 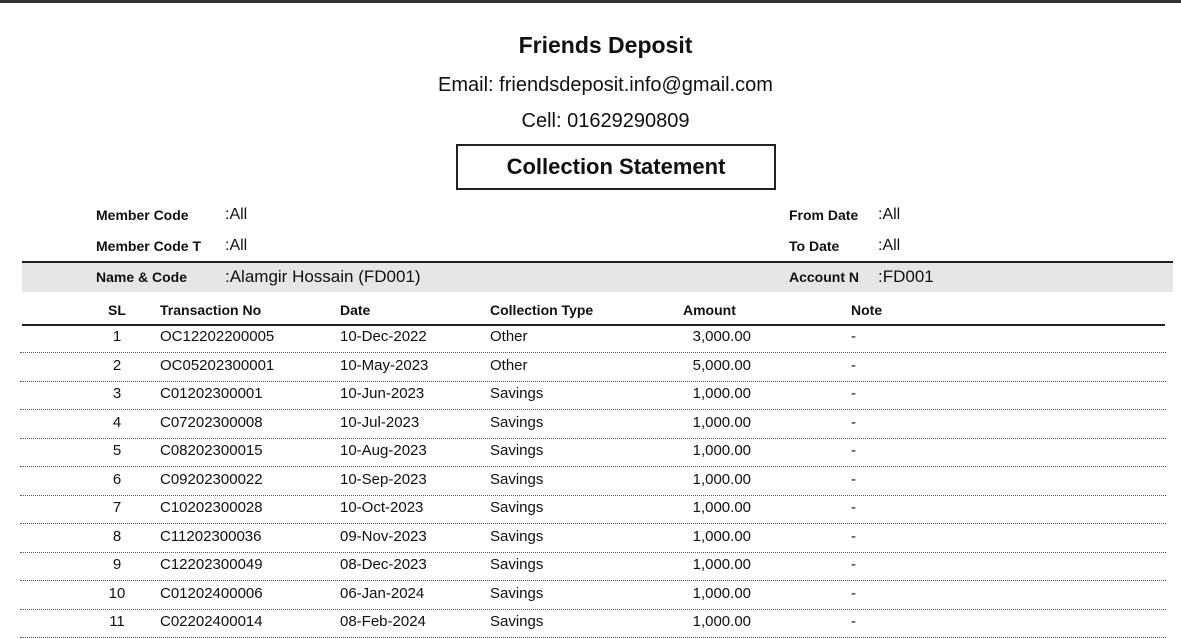 I want to click on transaction-no-cell: C10202300028, so click(x=211, y=507).